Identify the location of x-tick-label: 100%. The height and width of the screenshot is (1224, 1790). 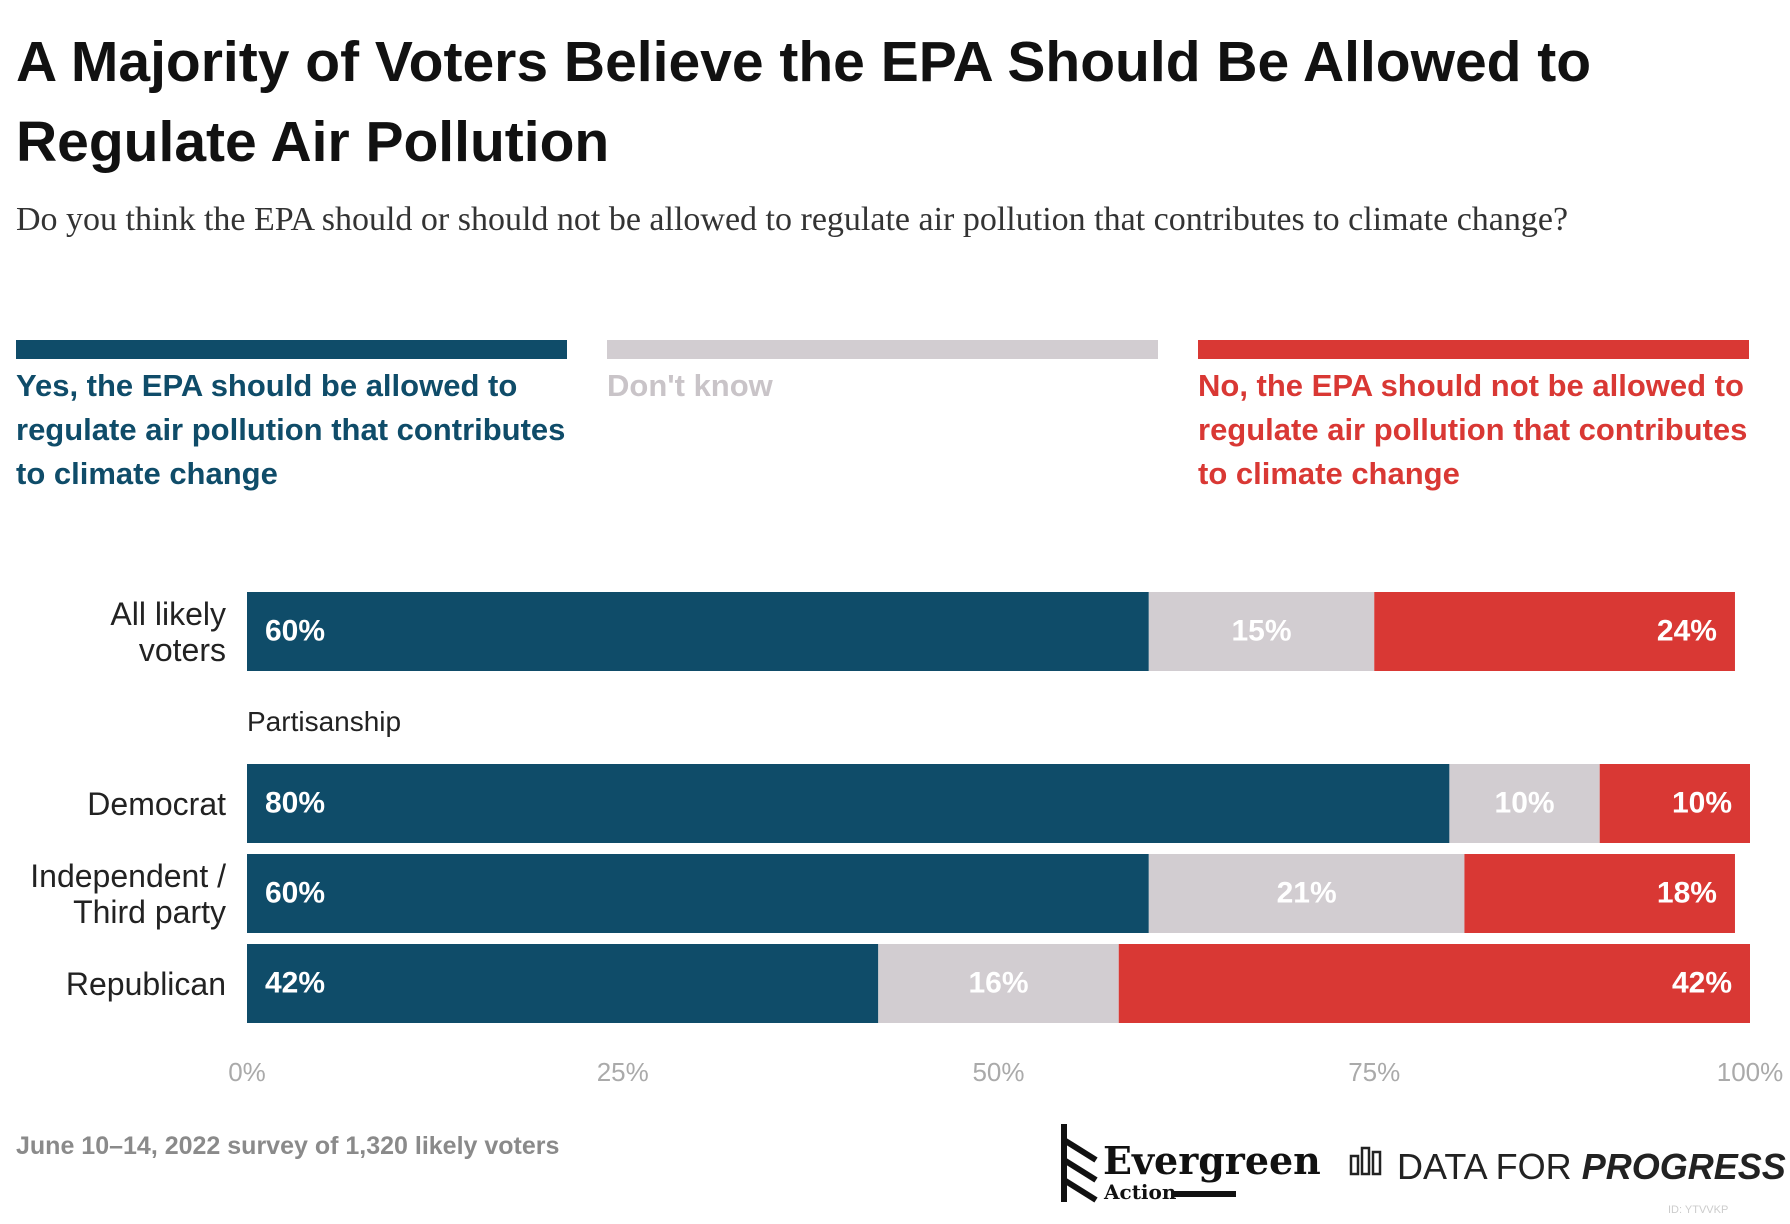
(1750, 1072).